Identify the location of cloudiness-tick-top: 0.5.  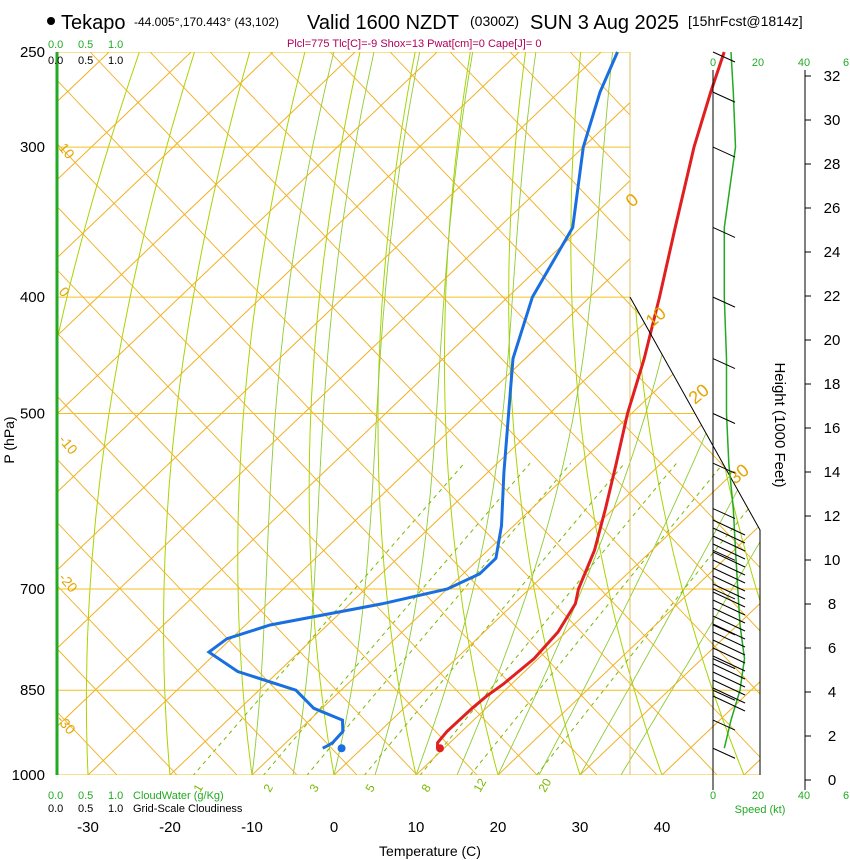
(85, 61).